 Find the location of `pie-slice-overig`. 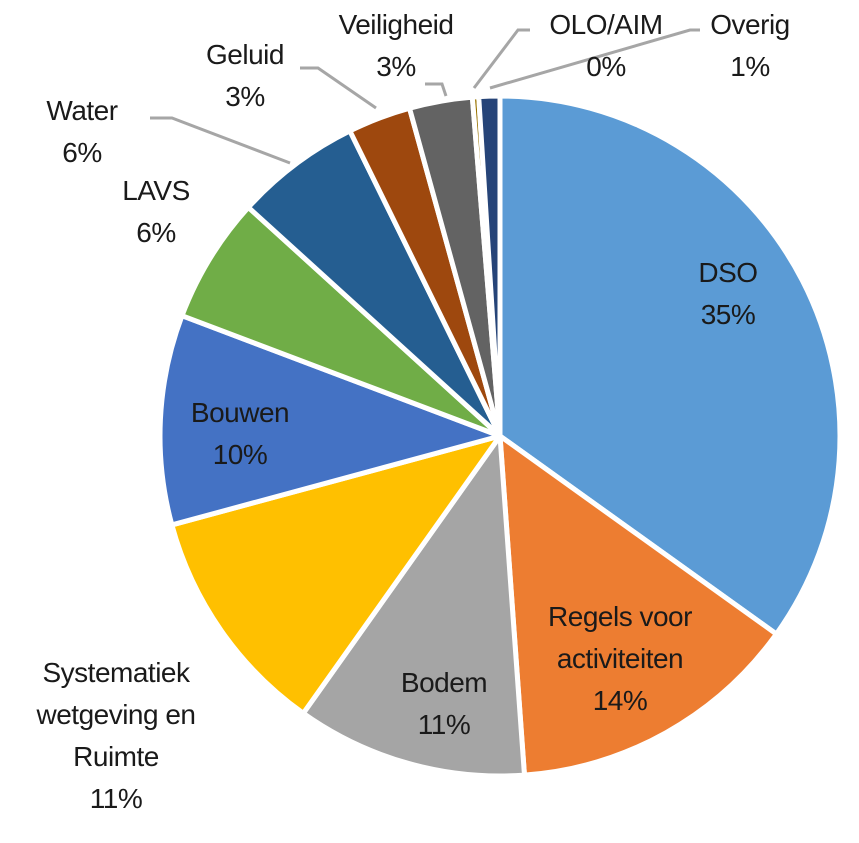

pie-slice-overig is located at coordinates (489, 266).